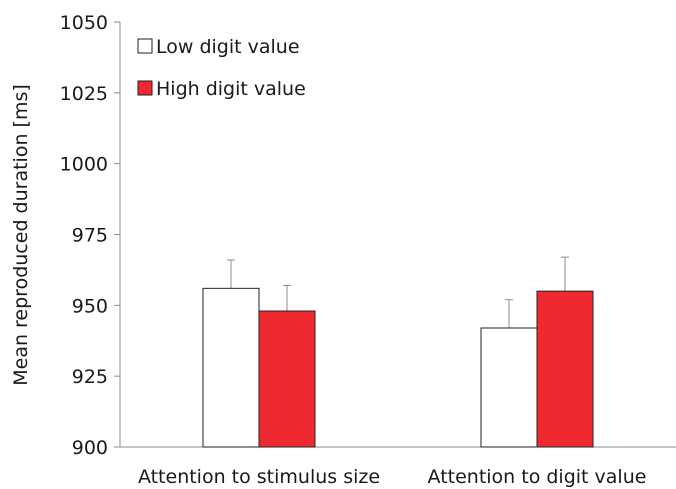 The width and height of the screenshot is (676, 489). I want to click on y-tick-label: 1050, so click(84, 23).